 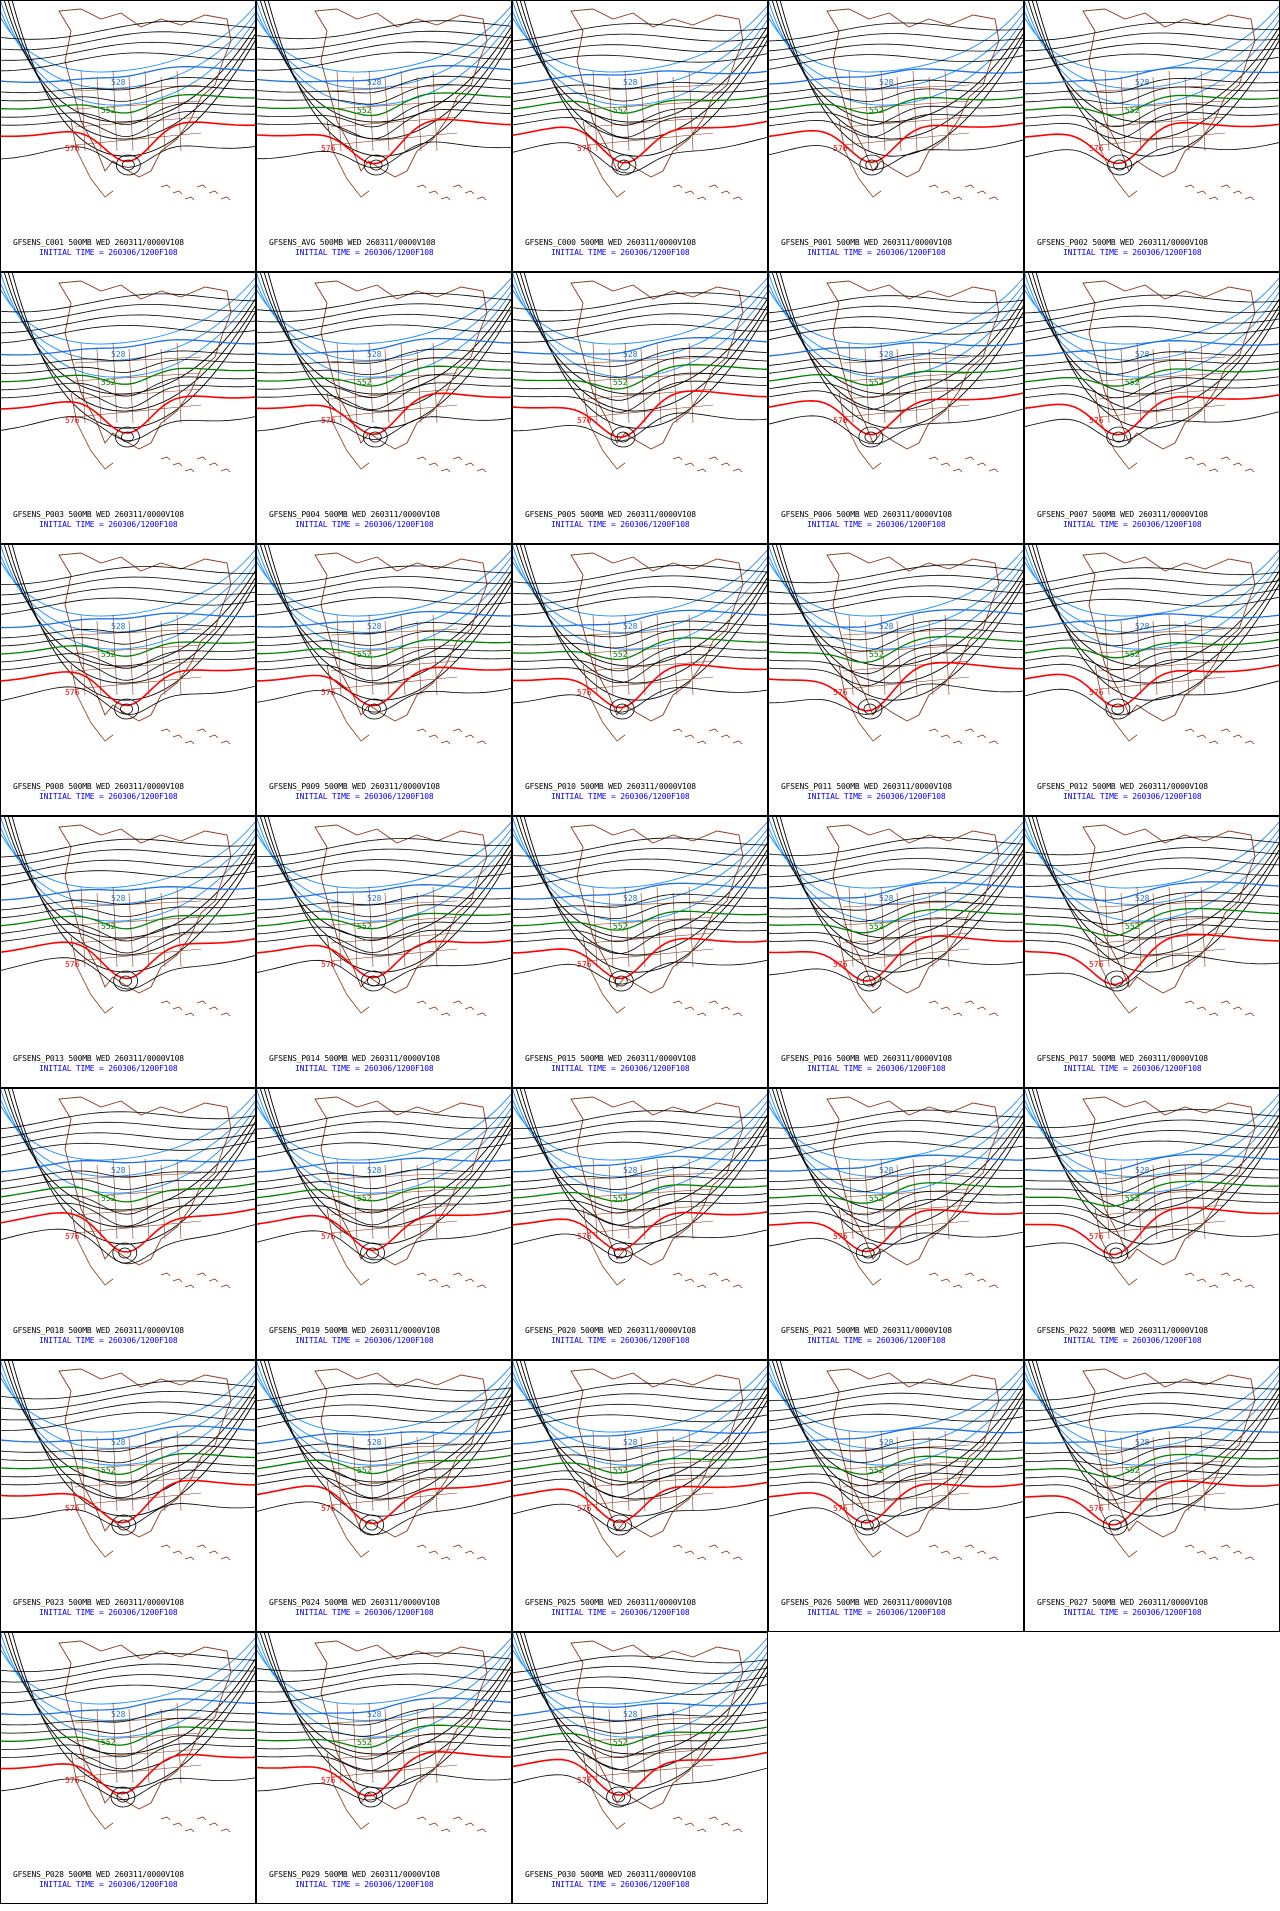 What do you see at coordinates (1122, 786) in the screenshot?
I see `panel-title: GFSENS_P012 500MB WED 260311/0000V108` at bounding box center [1122, 786].